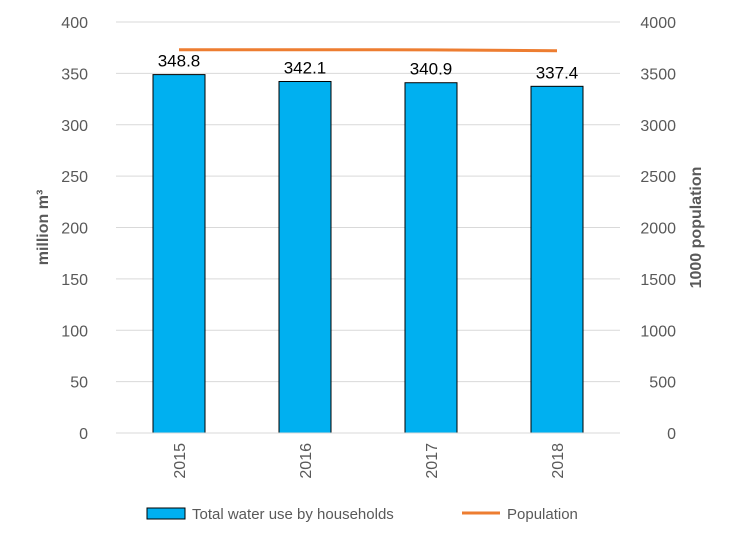 The height and width of the screenshot is (549, 733). I want to click on y-tick-label: 350, so click(74, 74).